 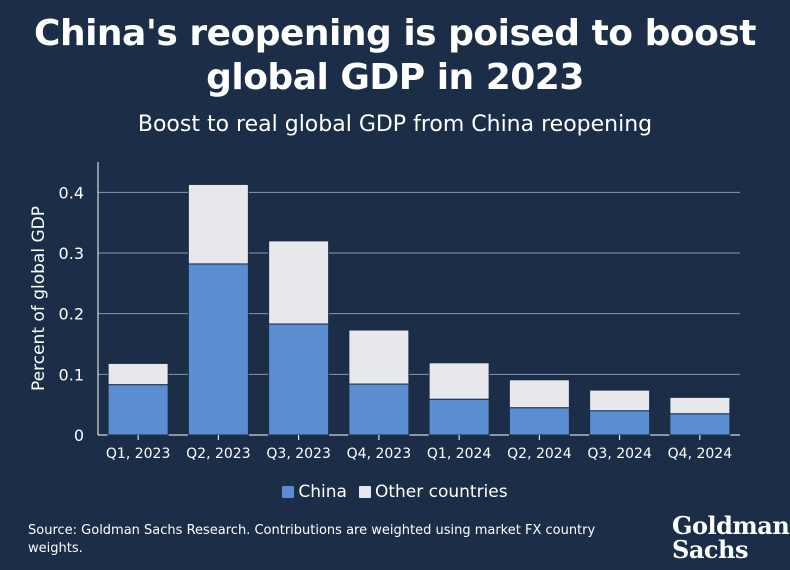 What do you see at coordinates (71, 253) in the screenshot?
I see `y-tick-label: 0.3` at bounding box center [71, 253].